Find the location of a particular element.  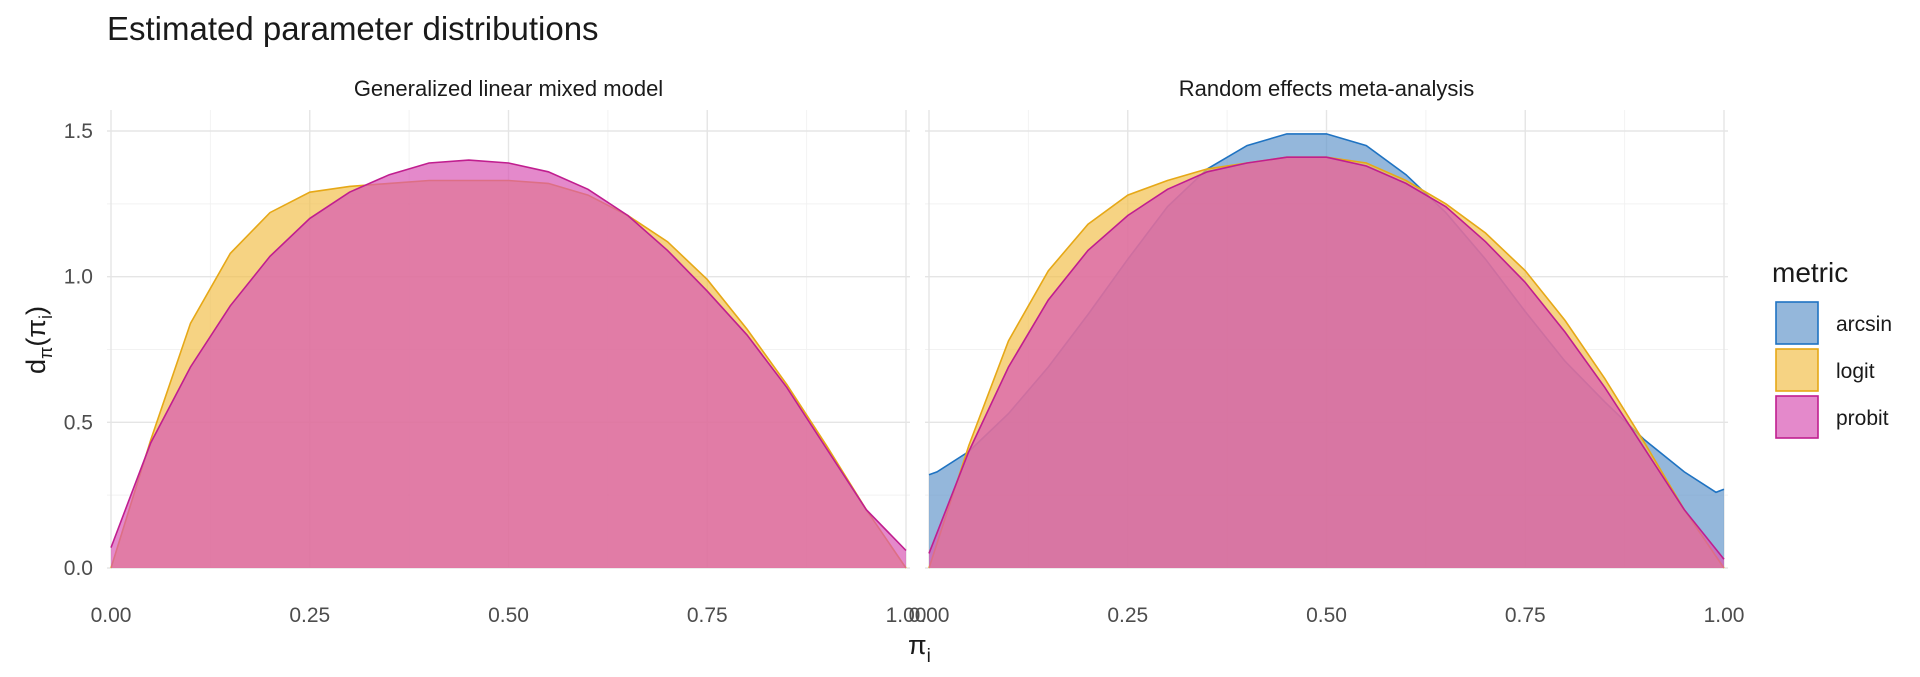

x-axis-title-main: π is located at coordinates (917, 645).